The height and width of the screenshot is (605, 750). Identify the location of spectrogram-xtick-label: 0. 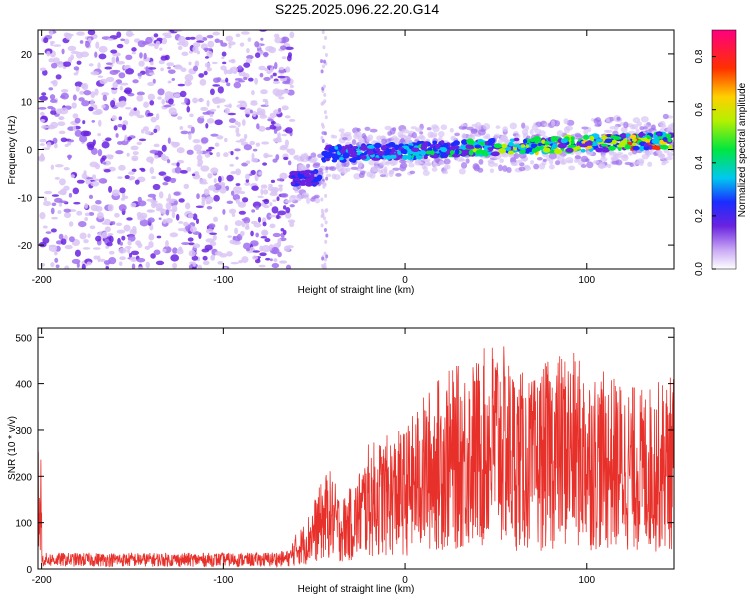
(405, 280).